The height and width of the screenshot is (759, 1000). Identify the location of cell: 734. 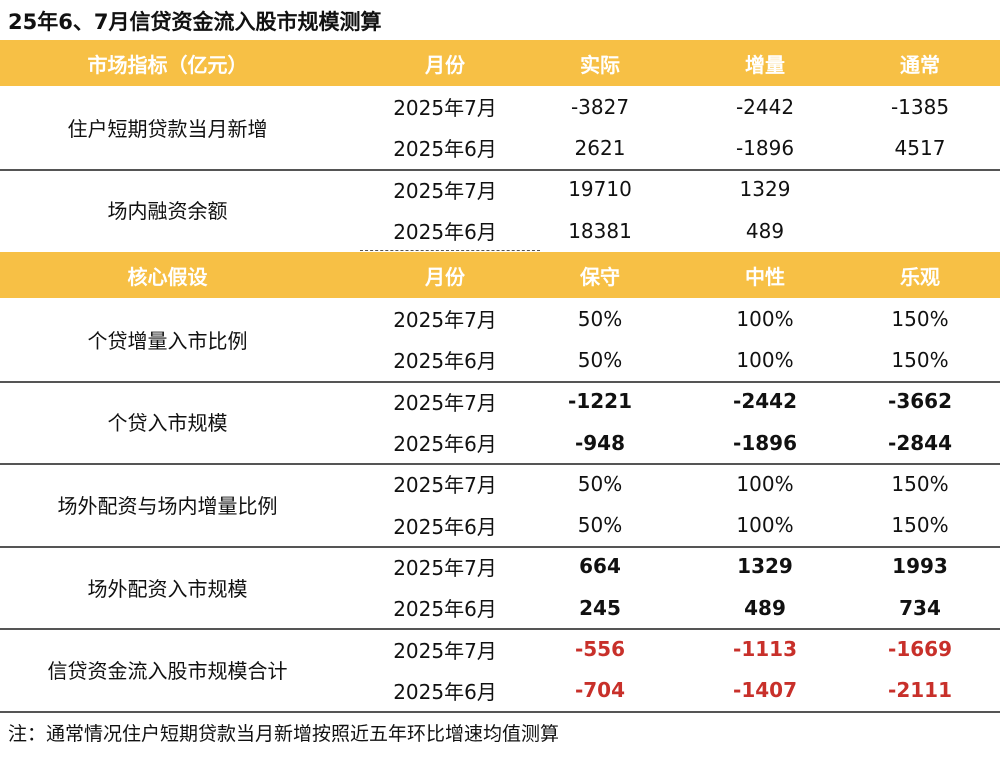
(920, 607).